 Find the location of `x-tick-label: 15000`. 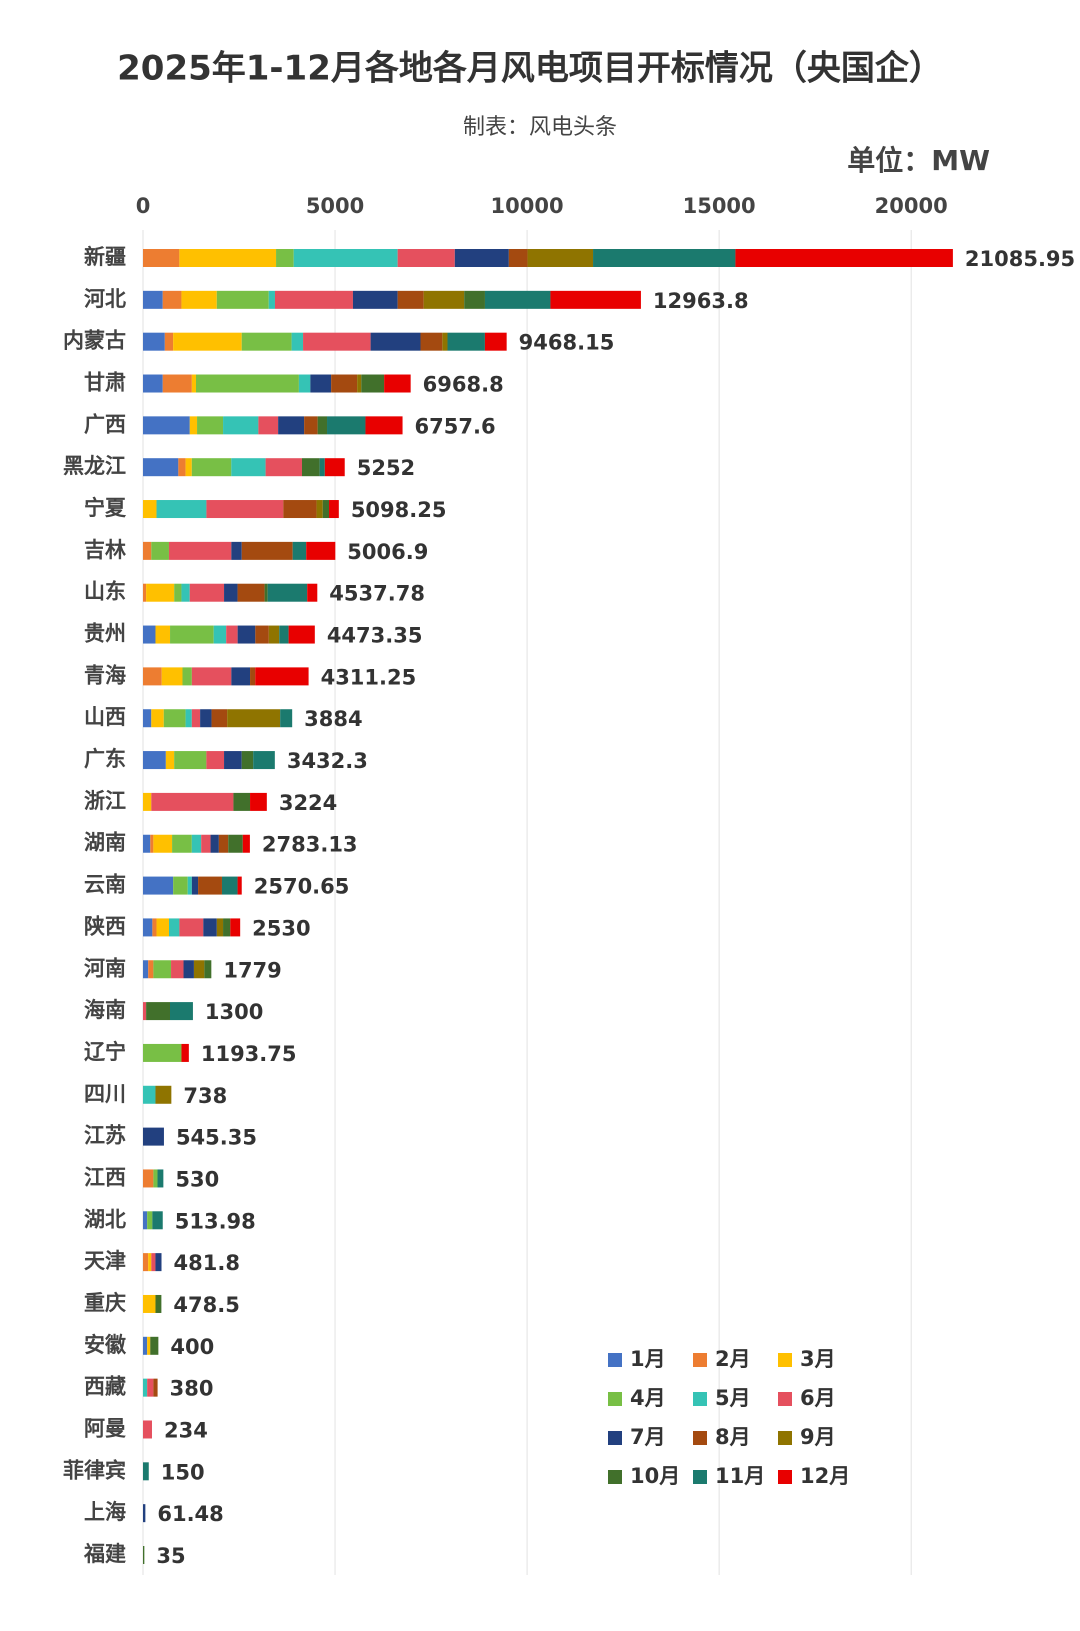

x-tick-label: 15000 is located at coordinates (719, 206).